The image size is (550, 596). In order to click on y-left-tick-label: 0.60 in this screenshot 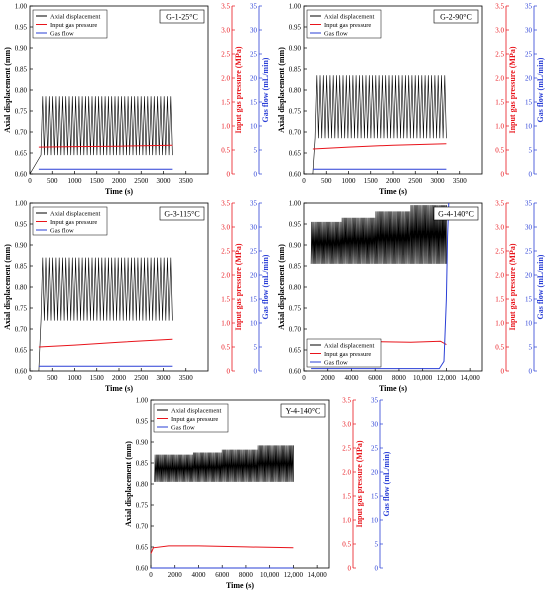, I will do `click(21, 372)`.